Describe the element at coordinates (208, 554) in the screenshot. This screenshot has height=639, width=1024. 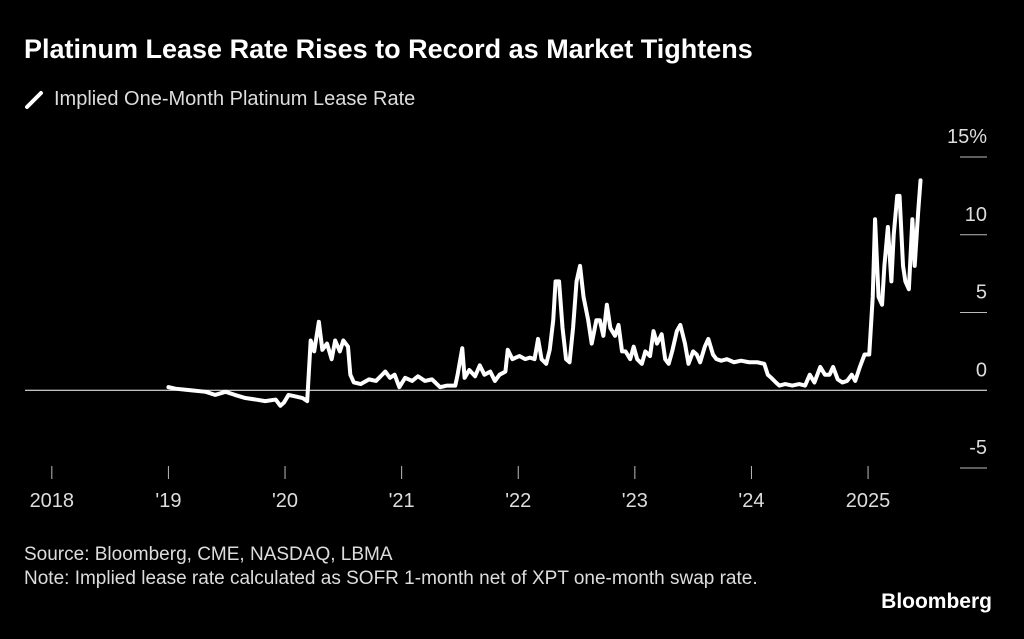
I see `source: Source: Bloomberg, CME, NASDAQ, LBMA` at that location.